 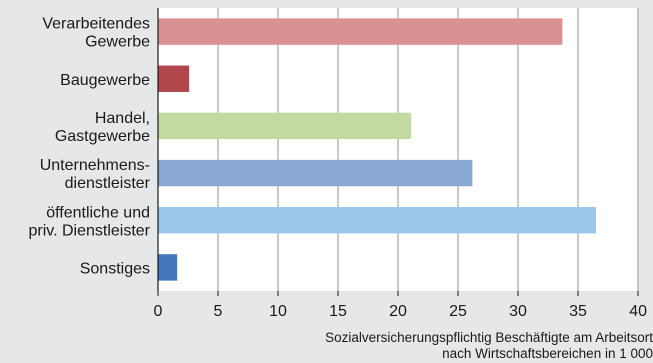 I want to click on x-tick-label-20: 20, so click(x=398, y=311).